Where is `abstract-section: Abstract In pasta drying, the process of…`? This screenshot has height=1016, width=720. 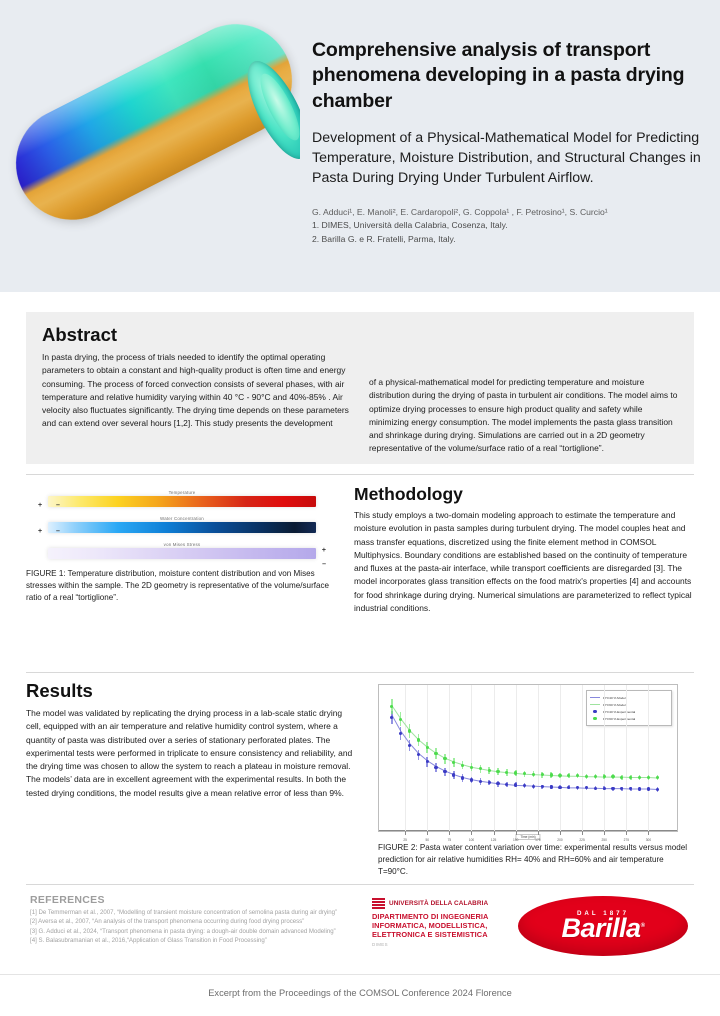 abstract-section: Abstract In pasta drying, the process of… is located at coordinates (360, 388).